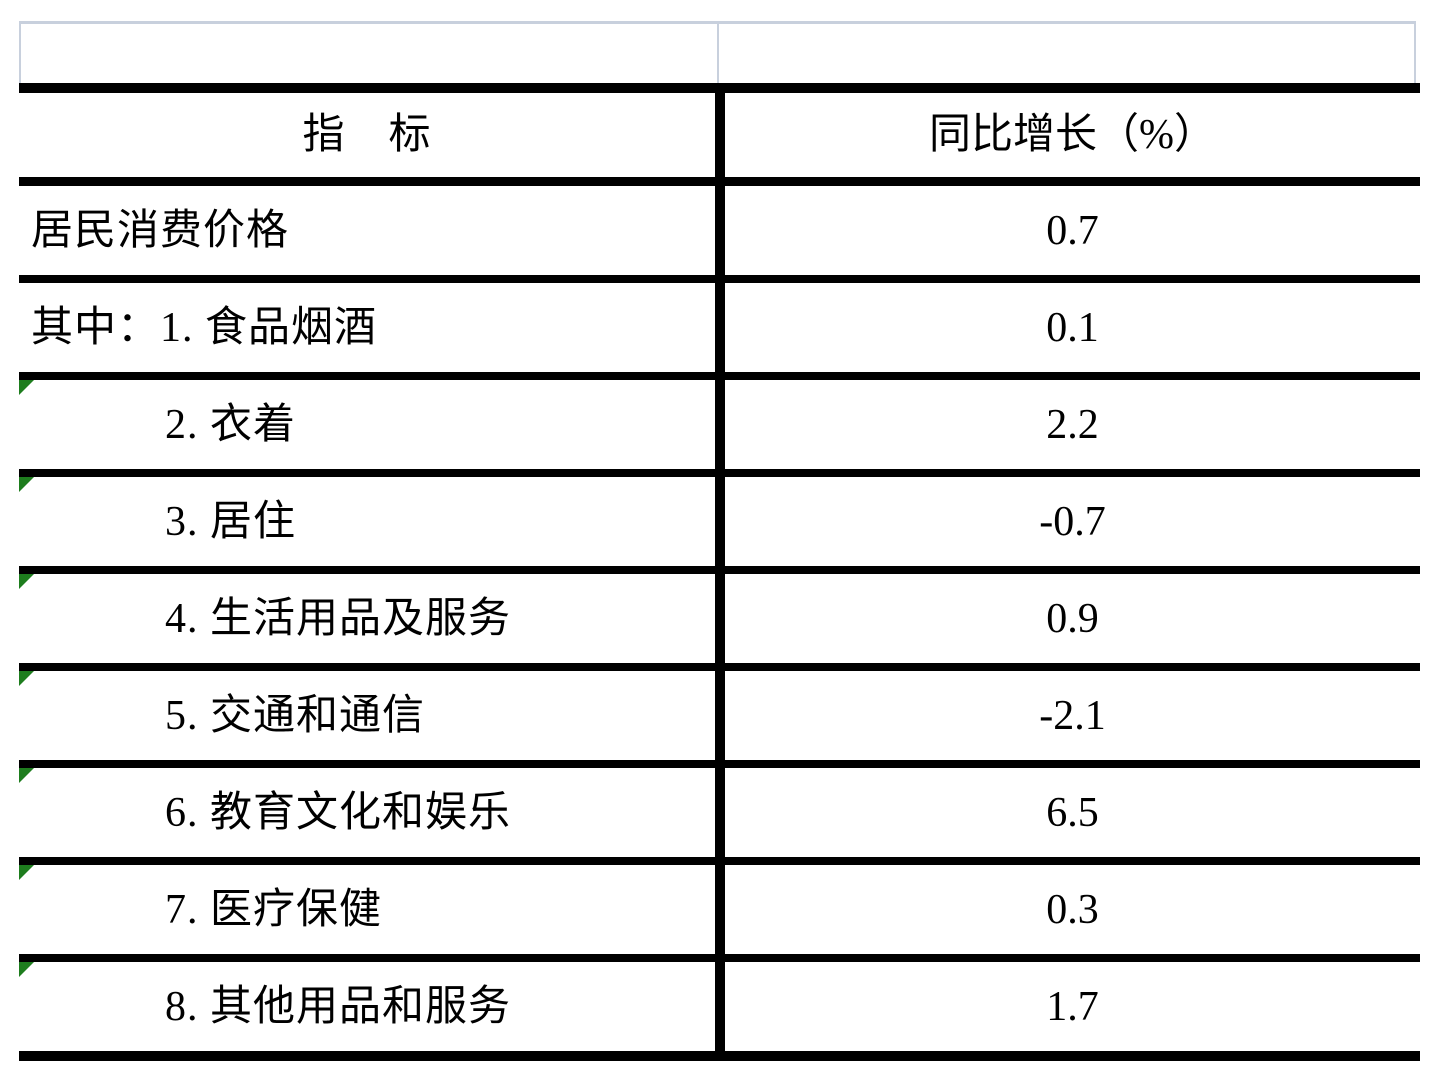  I want to click on row-label: 8. 其他用品和服务, so click(338, 1006).